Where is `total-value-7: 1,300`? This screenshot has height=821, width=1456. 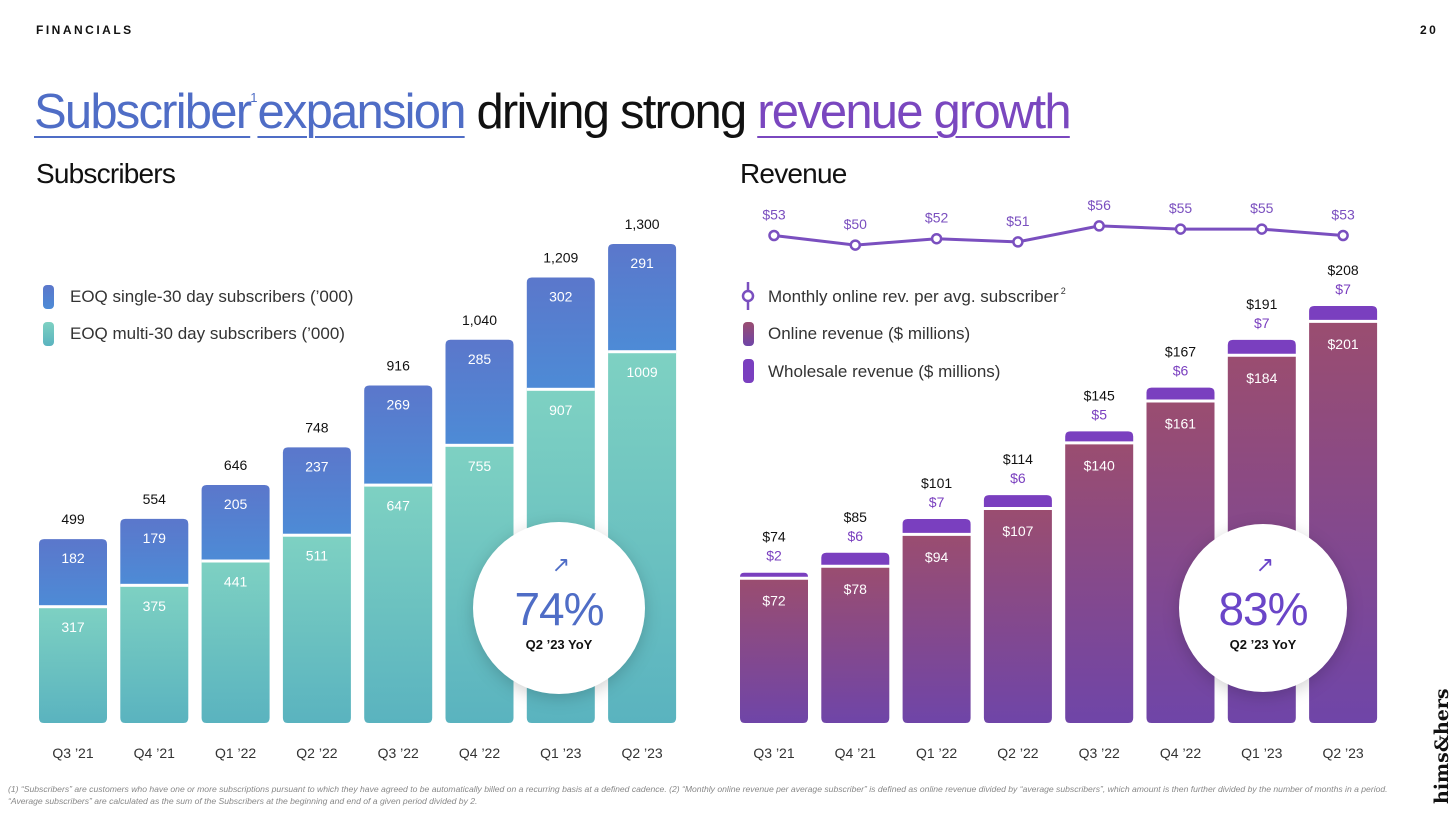 total-value-7: 1,300 is located at coordinates (642, 224).